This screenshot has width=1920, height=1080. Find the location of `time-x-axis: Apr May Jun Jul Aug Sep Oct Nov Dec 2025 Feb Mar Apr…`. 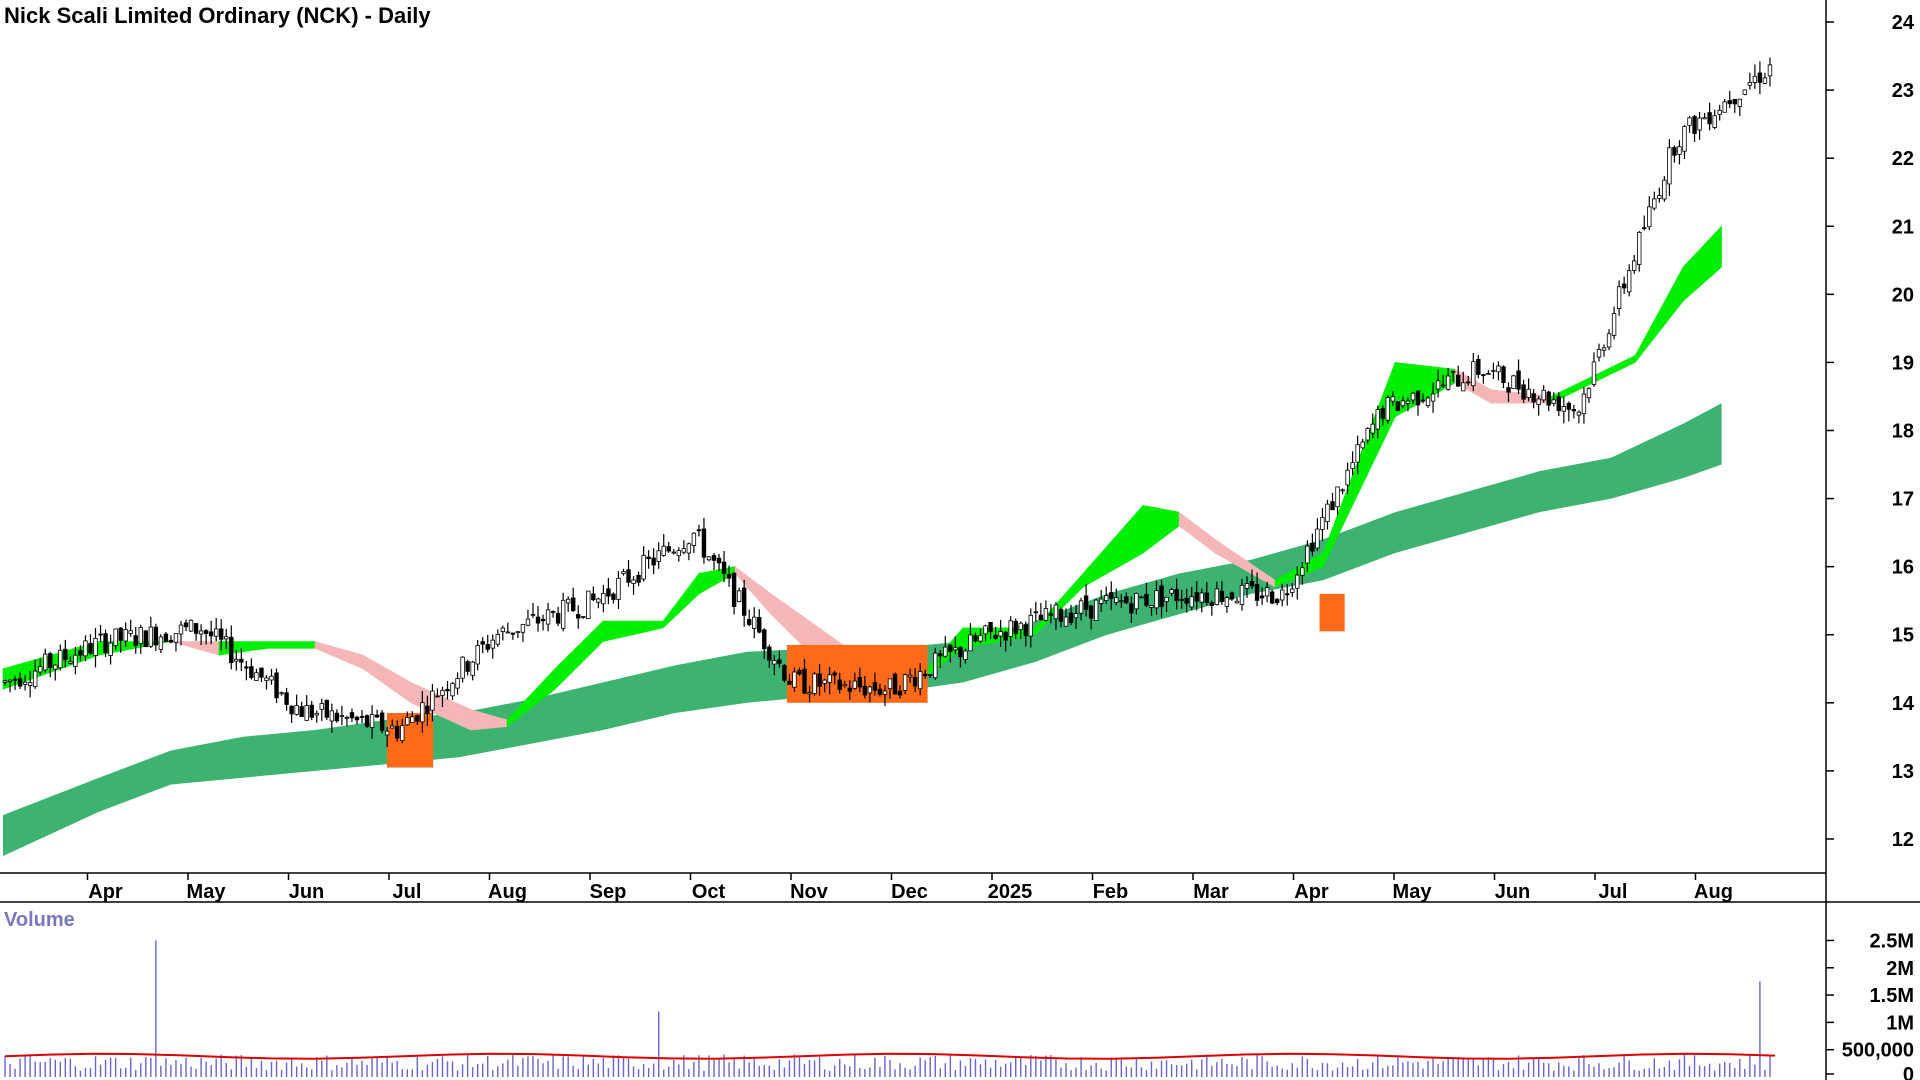

time-x-axis: Apr May Jun Jul Aug Sep Oct Nov Dec 2025 Feb Mar Apr… is located at coordinates (909, 888).